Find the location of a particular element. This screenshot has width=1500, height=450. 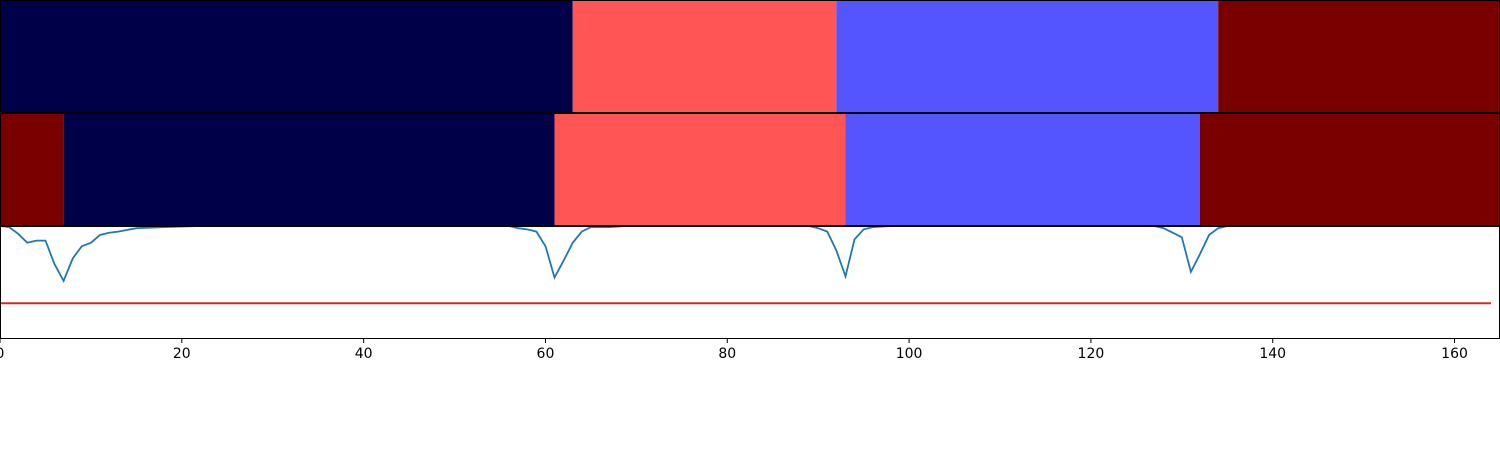

x-tick-label: 160 is located at coordinates (1454, 354).